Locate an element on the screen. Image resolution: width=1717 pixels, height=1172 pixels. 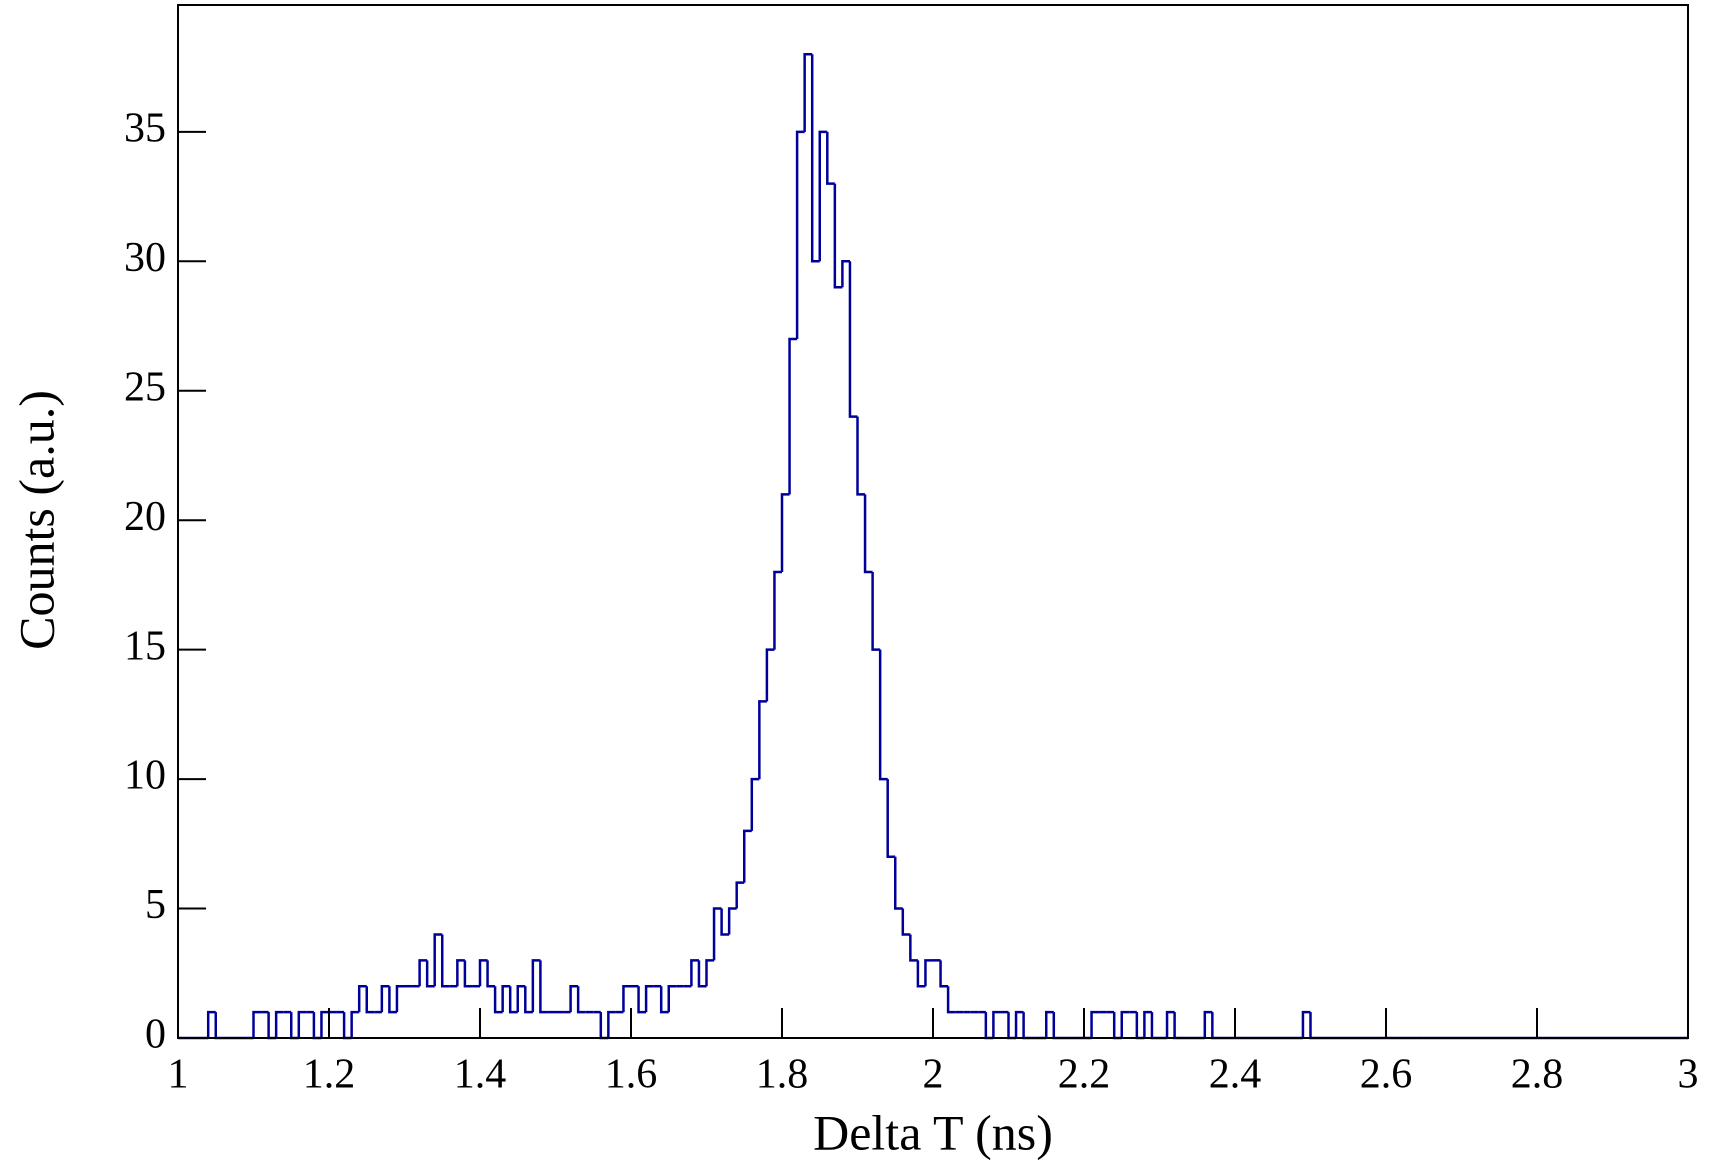
y-tick-label: 10 is located at coordinates (145, 776).